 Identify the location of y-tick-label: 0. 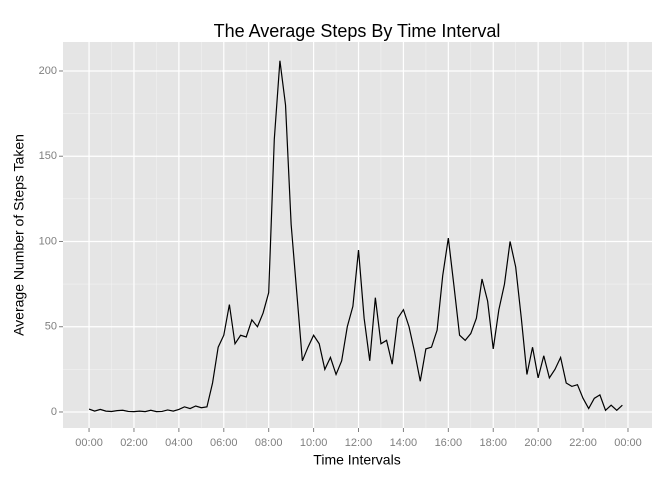
(54, 412).